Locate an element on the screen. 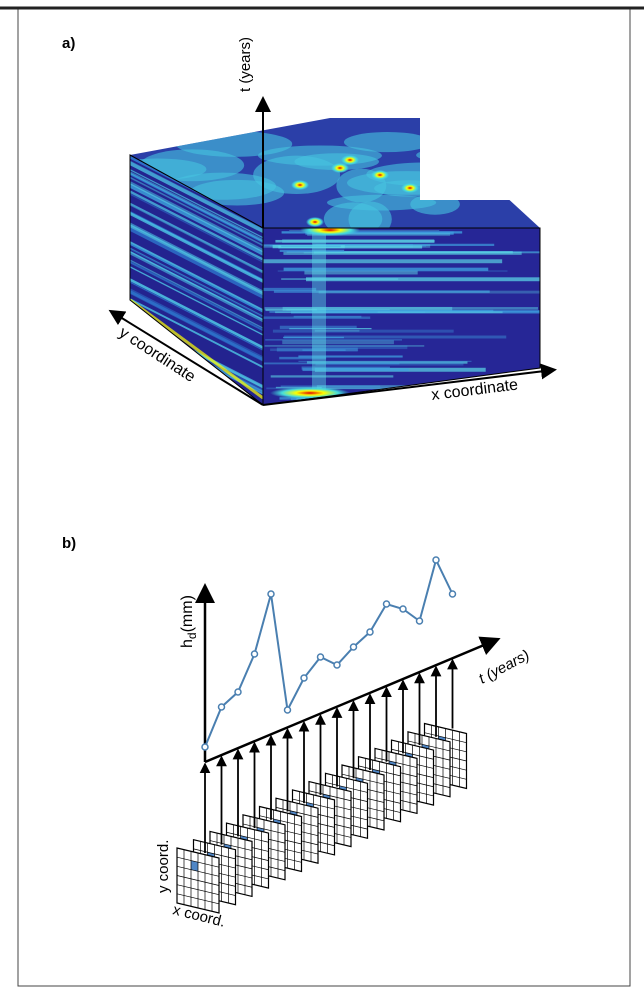 This screenshot has width=644, height=993. x-axis is located at coordinates (409, 384).